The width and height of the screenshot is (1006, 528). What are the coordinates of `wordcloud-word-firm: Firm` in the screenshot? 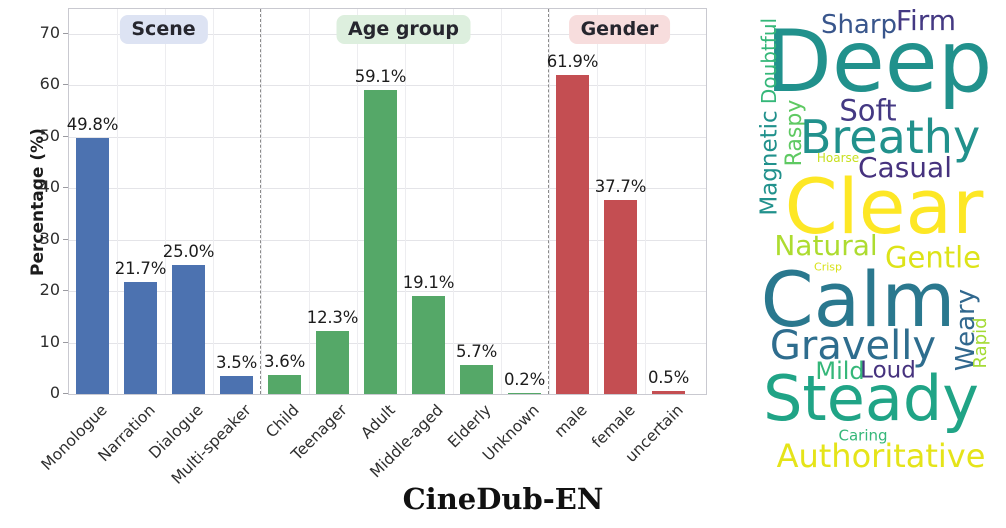 It's located at (926, 20).